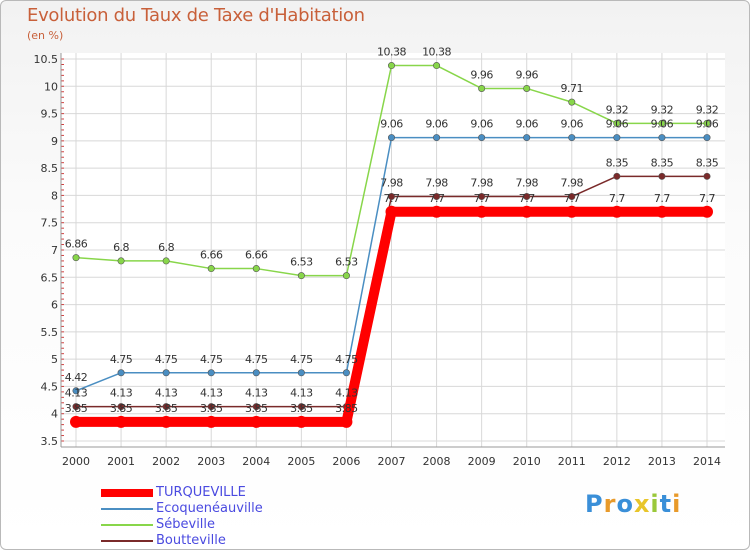 Image resolution: width=750 pixels, height=550 pixels. What do you see at coordinates (662, 162) in the screenshot?
I see `data-label: 8.35` at bounding box center [662, 162].